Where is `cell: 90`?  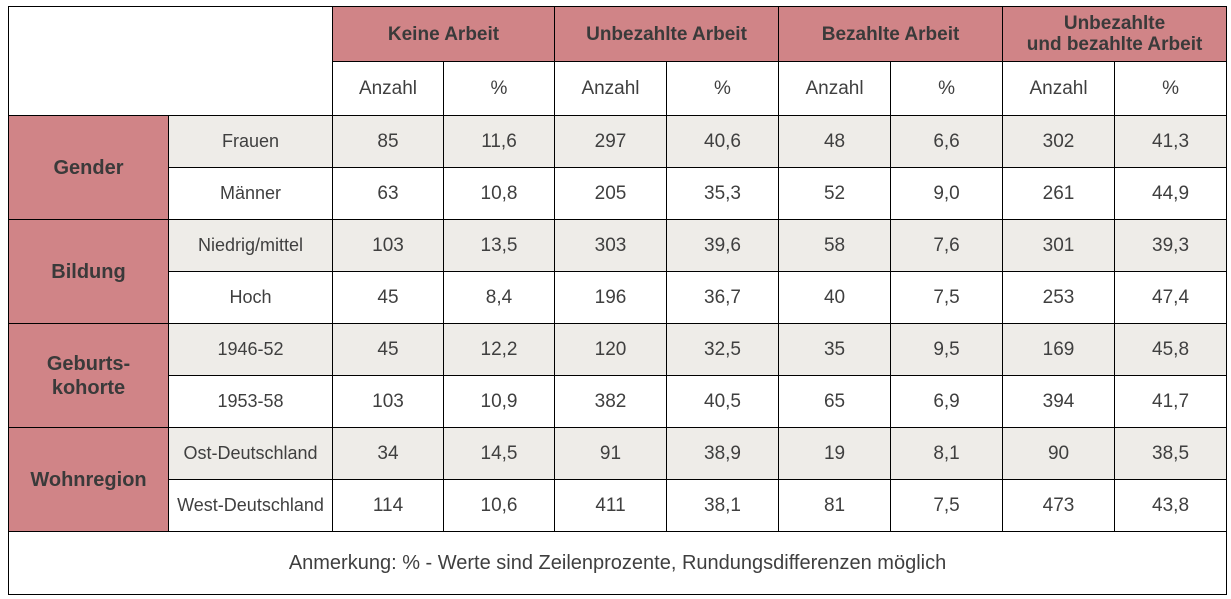 cell: 90 is located at coordinates (1059, 453).